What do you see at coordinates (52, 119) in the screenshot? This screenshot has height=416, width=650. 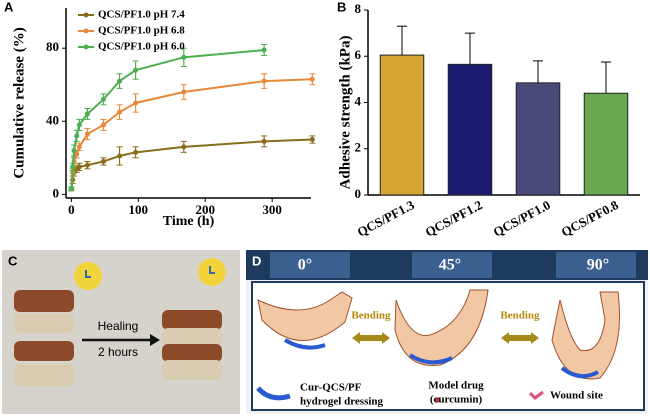 I see `y-tick-label: 40` at bounding box center [52, 119].